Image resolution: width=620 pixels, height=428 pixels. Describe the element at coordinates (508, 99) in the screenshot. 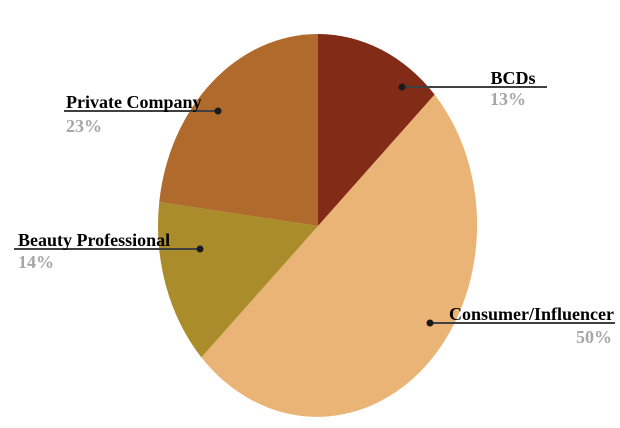

I see `slice-percent-bcds: 13%` at that location.